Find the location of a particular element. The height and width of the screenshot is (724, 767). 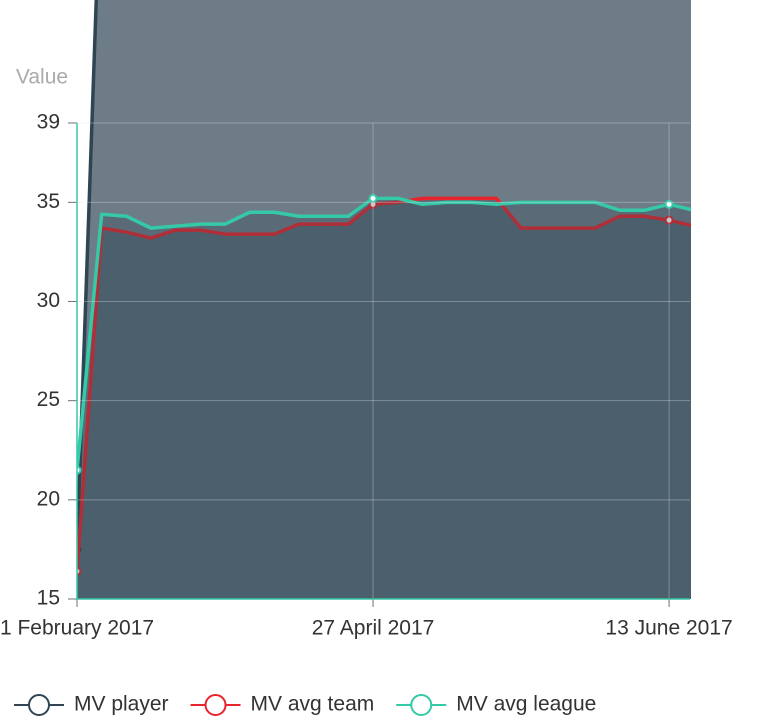

legend-item: MV avg league is located at coordinates (496, 704).